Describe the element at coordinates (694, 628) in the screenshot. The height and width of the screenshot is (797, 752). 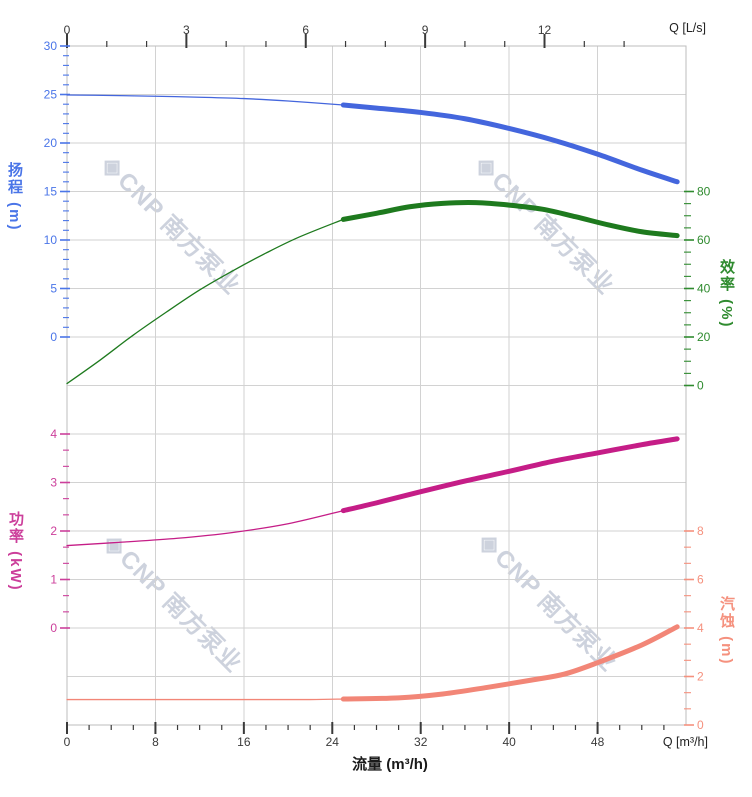
I see `npsh-axis: 0 2 4 6 8` at that location.